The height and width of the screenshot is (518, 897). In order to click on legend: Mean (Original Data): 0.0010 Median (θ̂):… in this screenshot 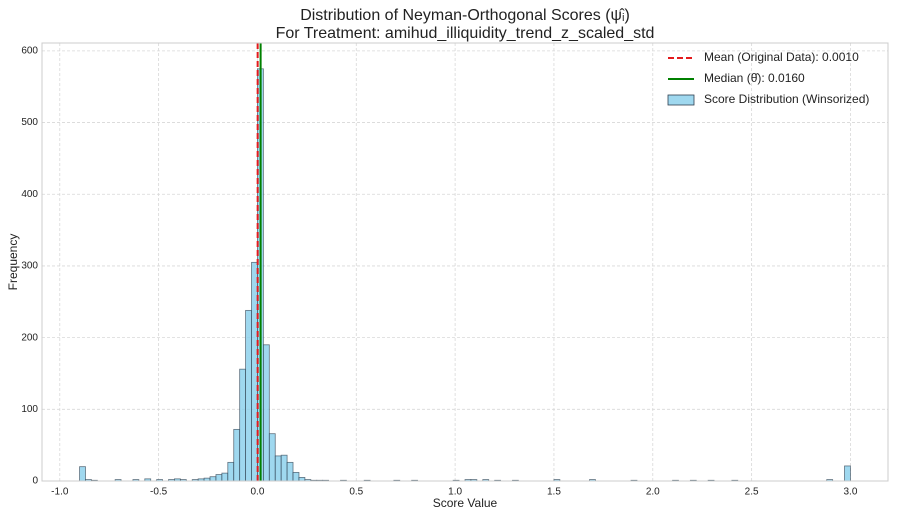, I will do `click(768, 78)`.